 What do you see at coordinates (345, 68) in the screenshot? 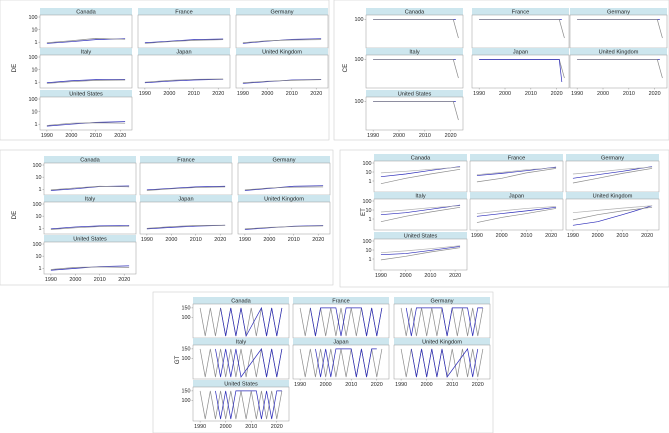
I see `axis-label-y: CE` at bounding box center [345, 68].